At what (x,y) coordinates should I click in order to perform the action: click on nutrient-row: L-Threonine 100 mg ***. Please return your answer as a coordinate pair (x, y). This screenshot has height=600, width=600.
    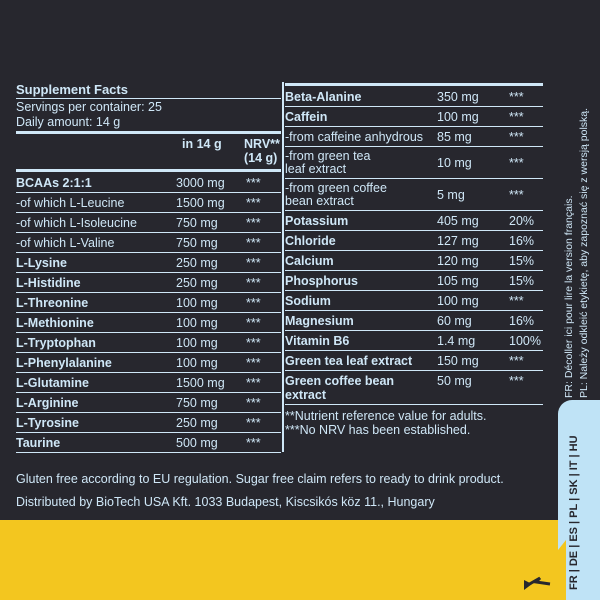
    Looking at the image, I should click on (148, 303).